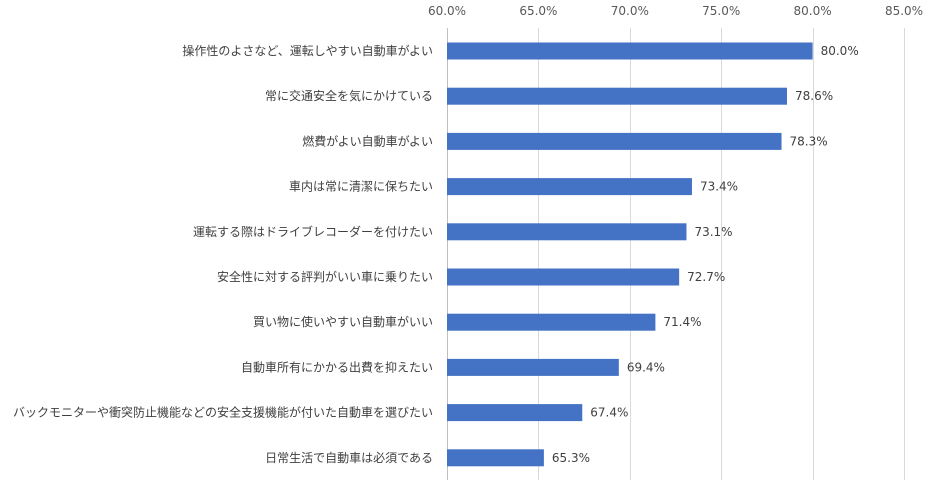 The height and width of the screenshot is (494, 932). I want to click on category-label: 常に交通安全を気にかけている, so click(349, 95).